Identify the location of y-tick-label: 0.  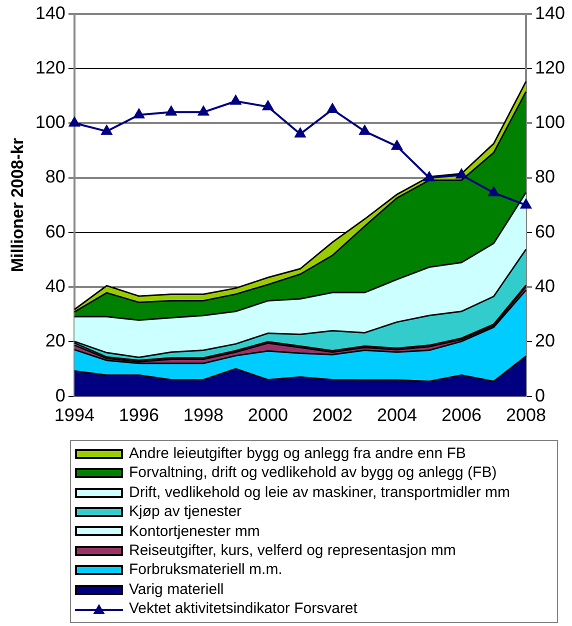
(60, 395).